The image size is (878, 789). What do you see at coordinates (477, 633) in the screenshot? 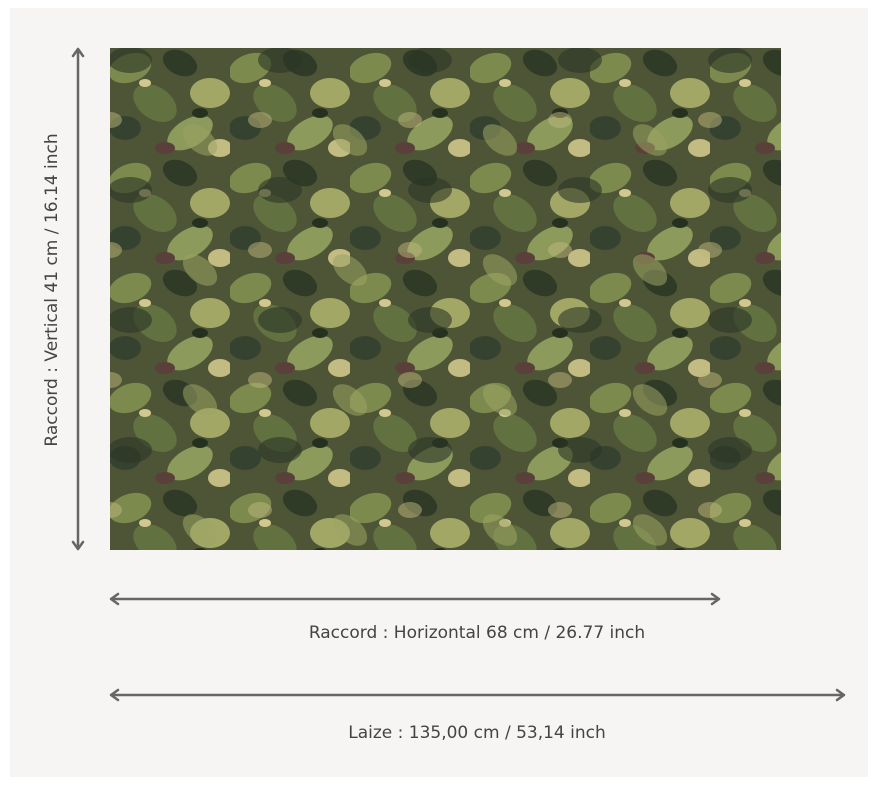
I see `horizontal-label: Raccord : Horizontal 68 cm / 26.77 inch` at bounding box center [477, 633].